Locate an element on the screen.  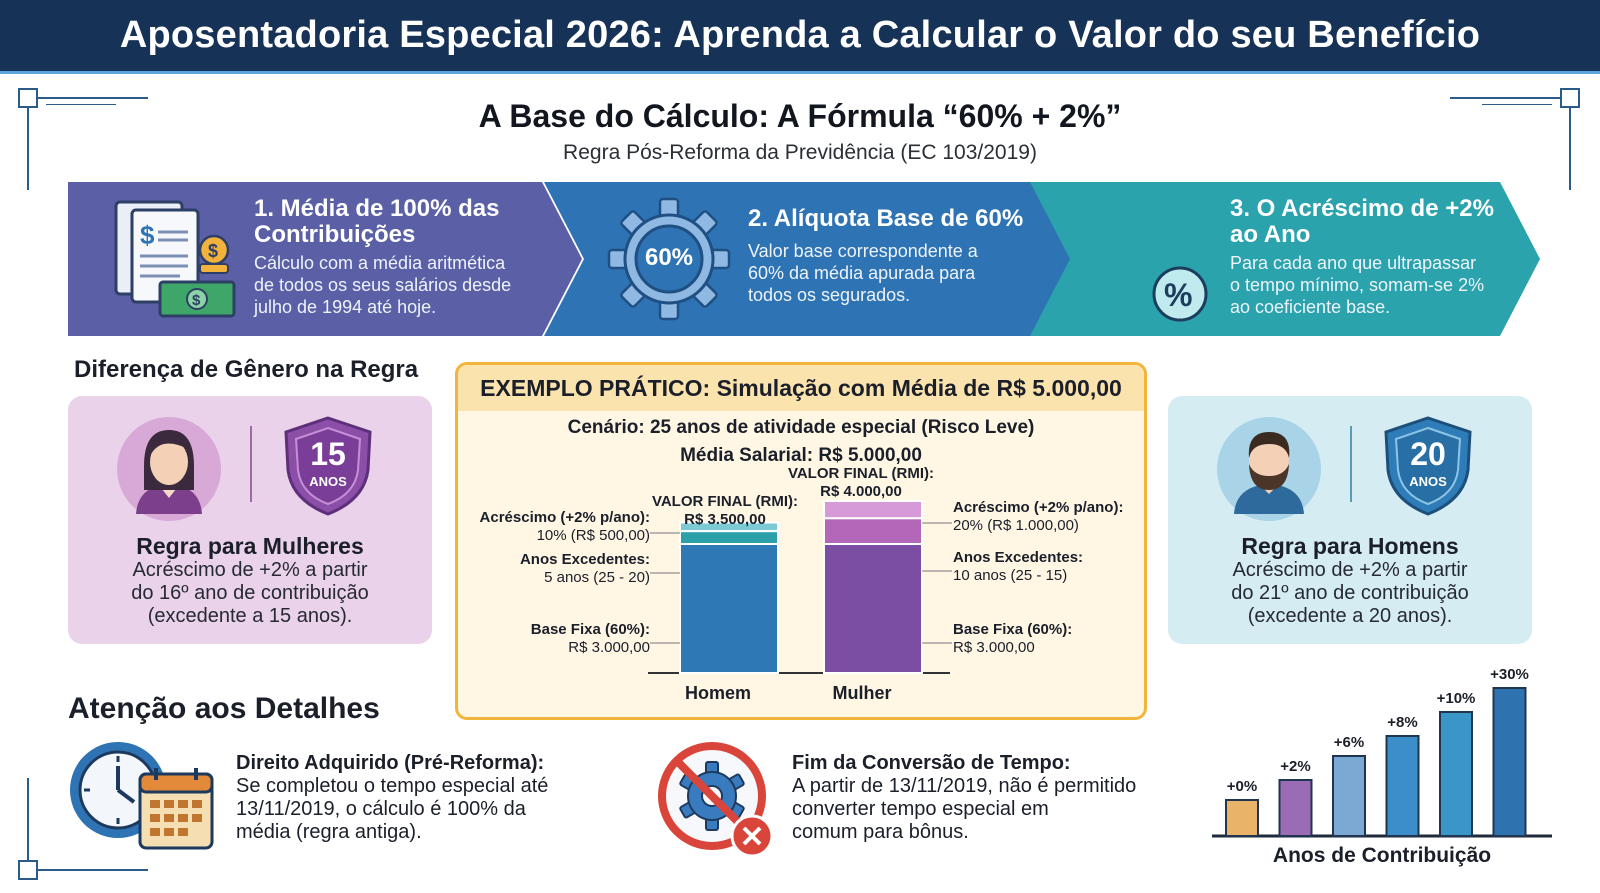
step-2-title: 2. Alíquota Base de 60% is located at coordinates (886, 218).